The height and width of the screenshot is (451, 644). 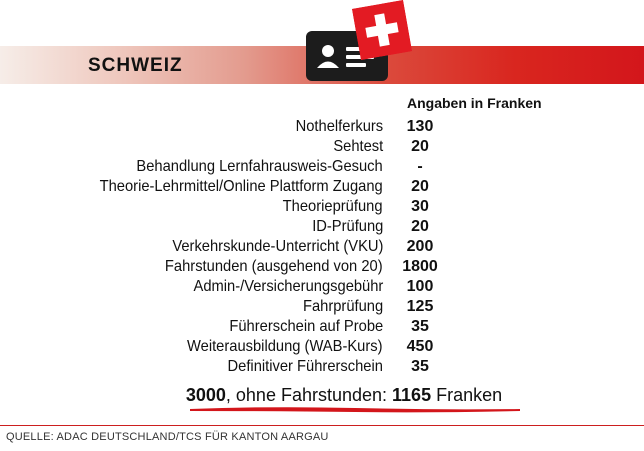 I want to click on list-item: Admin-/Versicherungsgebühr 100, so click(x=322, y=287).